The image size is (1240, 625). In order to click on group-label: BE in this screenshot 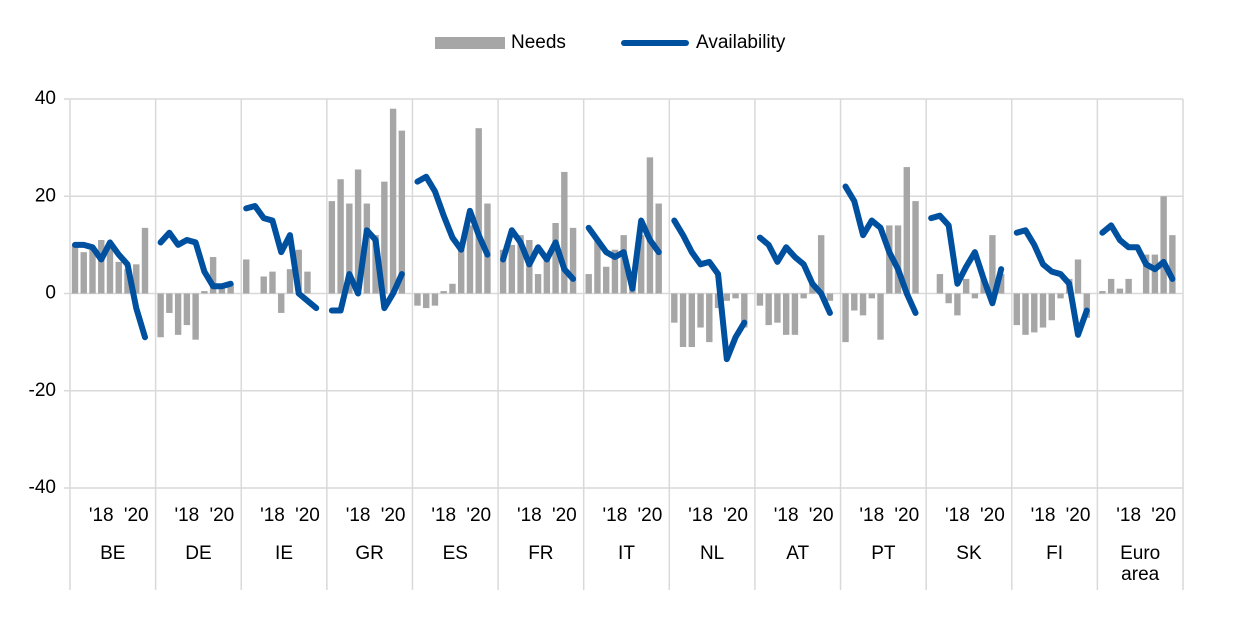, I will do `click(113, 553)`.